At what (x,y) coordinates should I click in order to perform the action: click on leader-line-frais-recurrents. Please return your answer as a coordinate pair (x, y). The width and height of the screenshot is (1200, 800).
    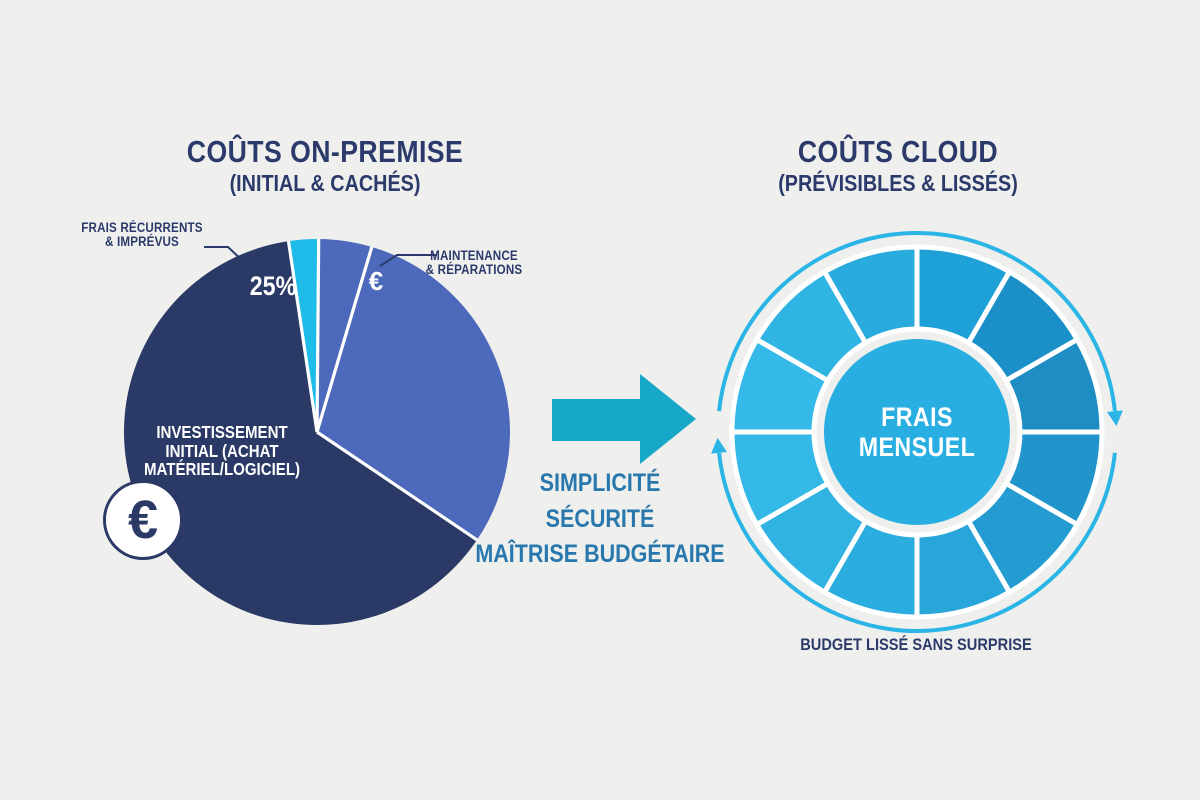
    Looking at the image, I should click on (225, 255).